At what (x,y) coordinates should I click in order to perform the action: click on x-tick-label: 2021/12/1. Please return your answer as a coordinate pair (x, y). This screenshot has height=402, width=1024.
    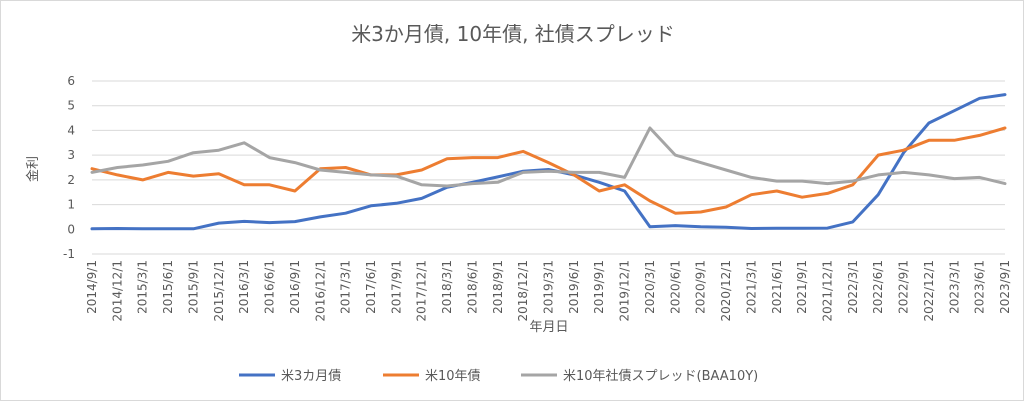
    Looking at the image, I should click on (827, 291).